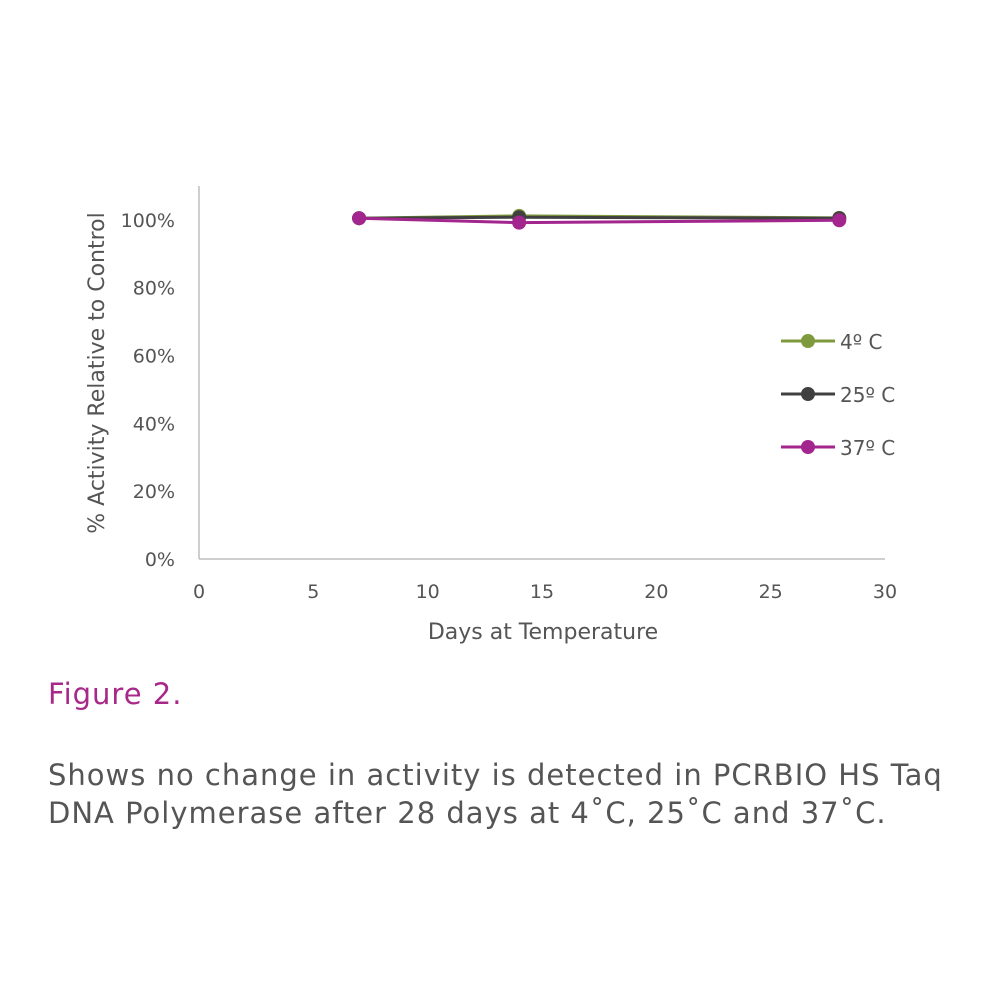  What do you see at coordinates (542, 592) in the screenshot?
I see `x-tick-label: 15` at bounding box center [542, 592].